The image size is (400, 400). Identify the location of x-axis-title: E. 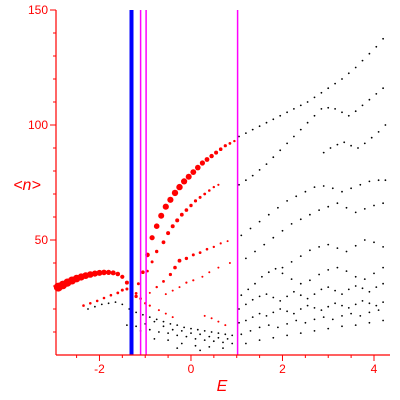
(222, 386).